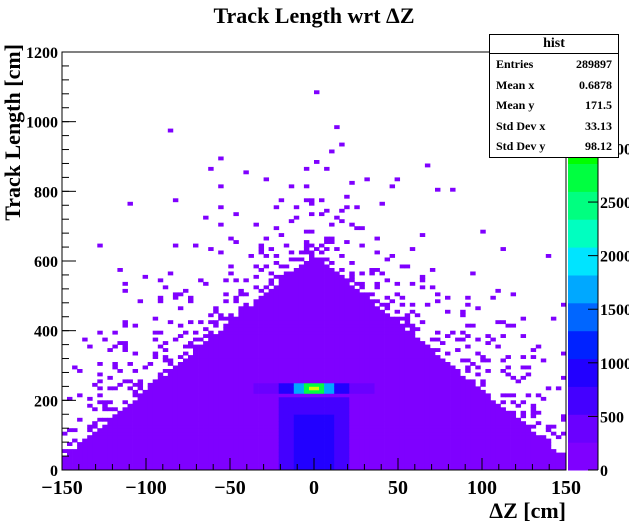 The height and width of the screenshot is (524, 629). What do you see at coordinates (554, 126) in the screenshot?
I see `stats-row: Std Dev x 33.13` at bounding box center [554, 126].